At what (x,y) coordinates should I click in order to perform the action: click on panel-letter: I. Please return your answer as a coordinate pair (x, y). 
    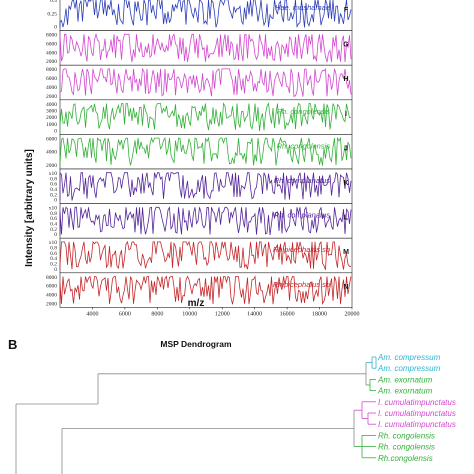
    Looking at the image, I should click on (346, 114).